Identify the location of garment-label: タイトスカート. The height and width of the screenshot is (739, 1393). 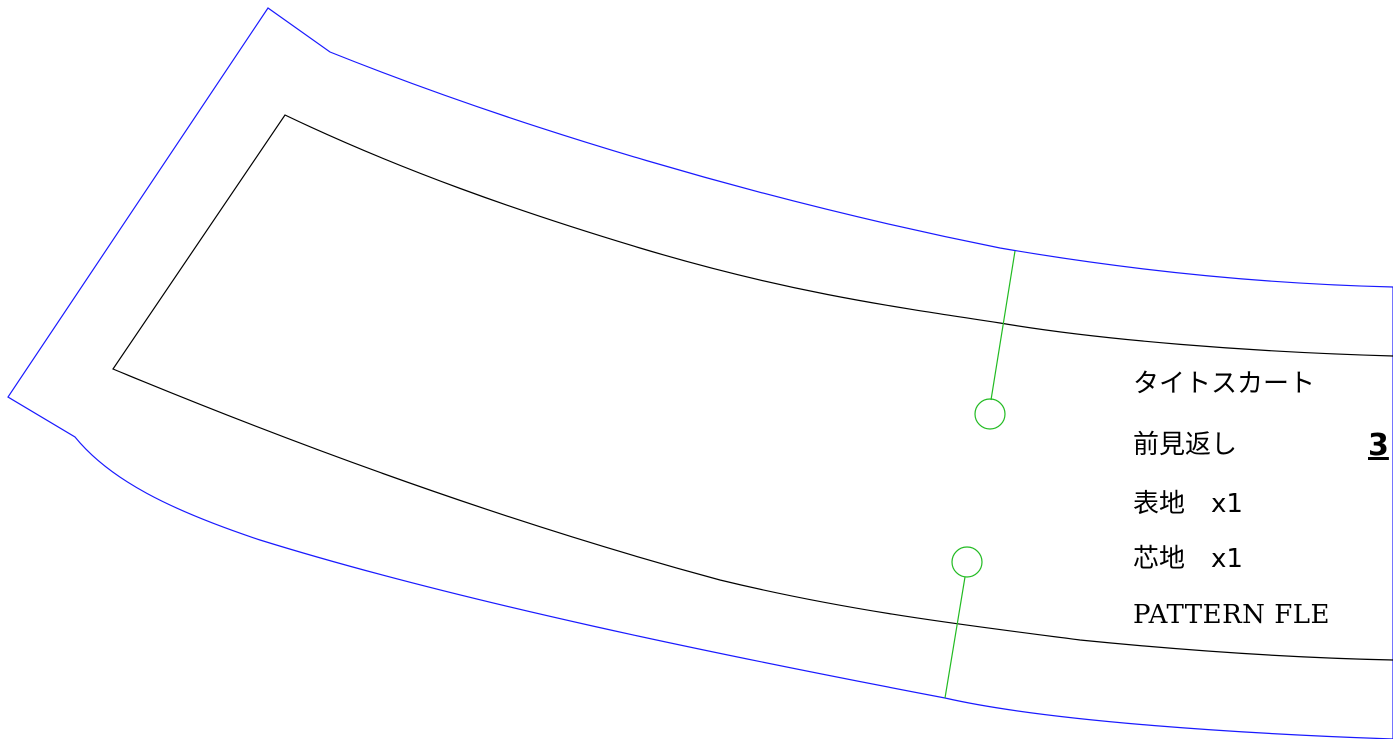
(1224, 384).